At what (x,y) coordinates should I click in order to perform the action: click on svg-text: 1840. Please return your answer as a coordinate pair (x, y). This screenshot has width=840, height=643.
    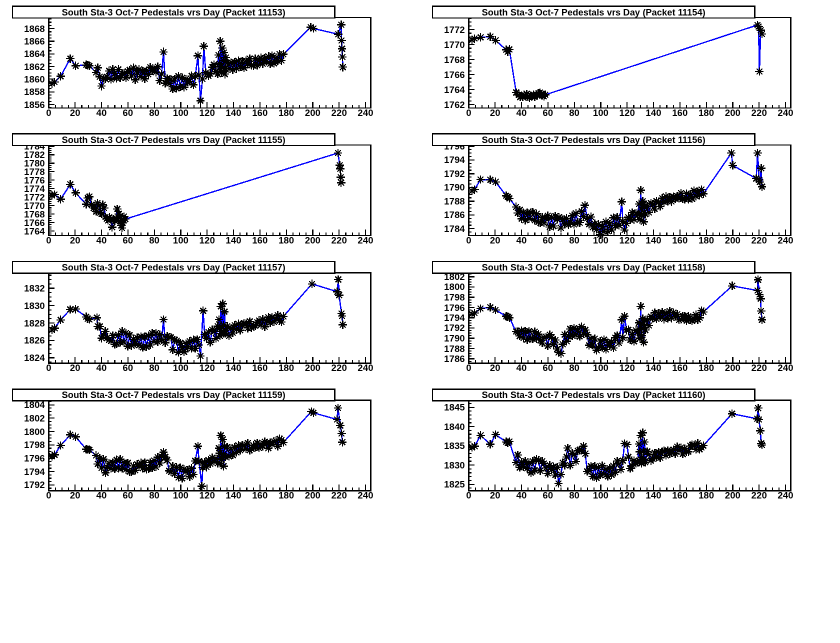
    Looking at the image, I should click on (454, 426).